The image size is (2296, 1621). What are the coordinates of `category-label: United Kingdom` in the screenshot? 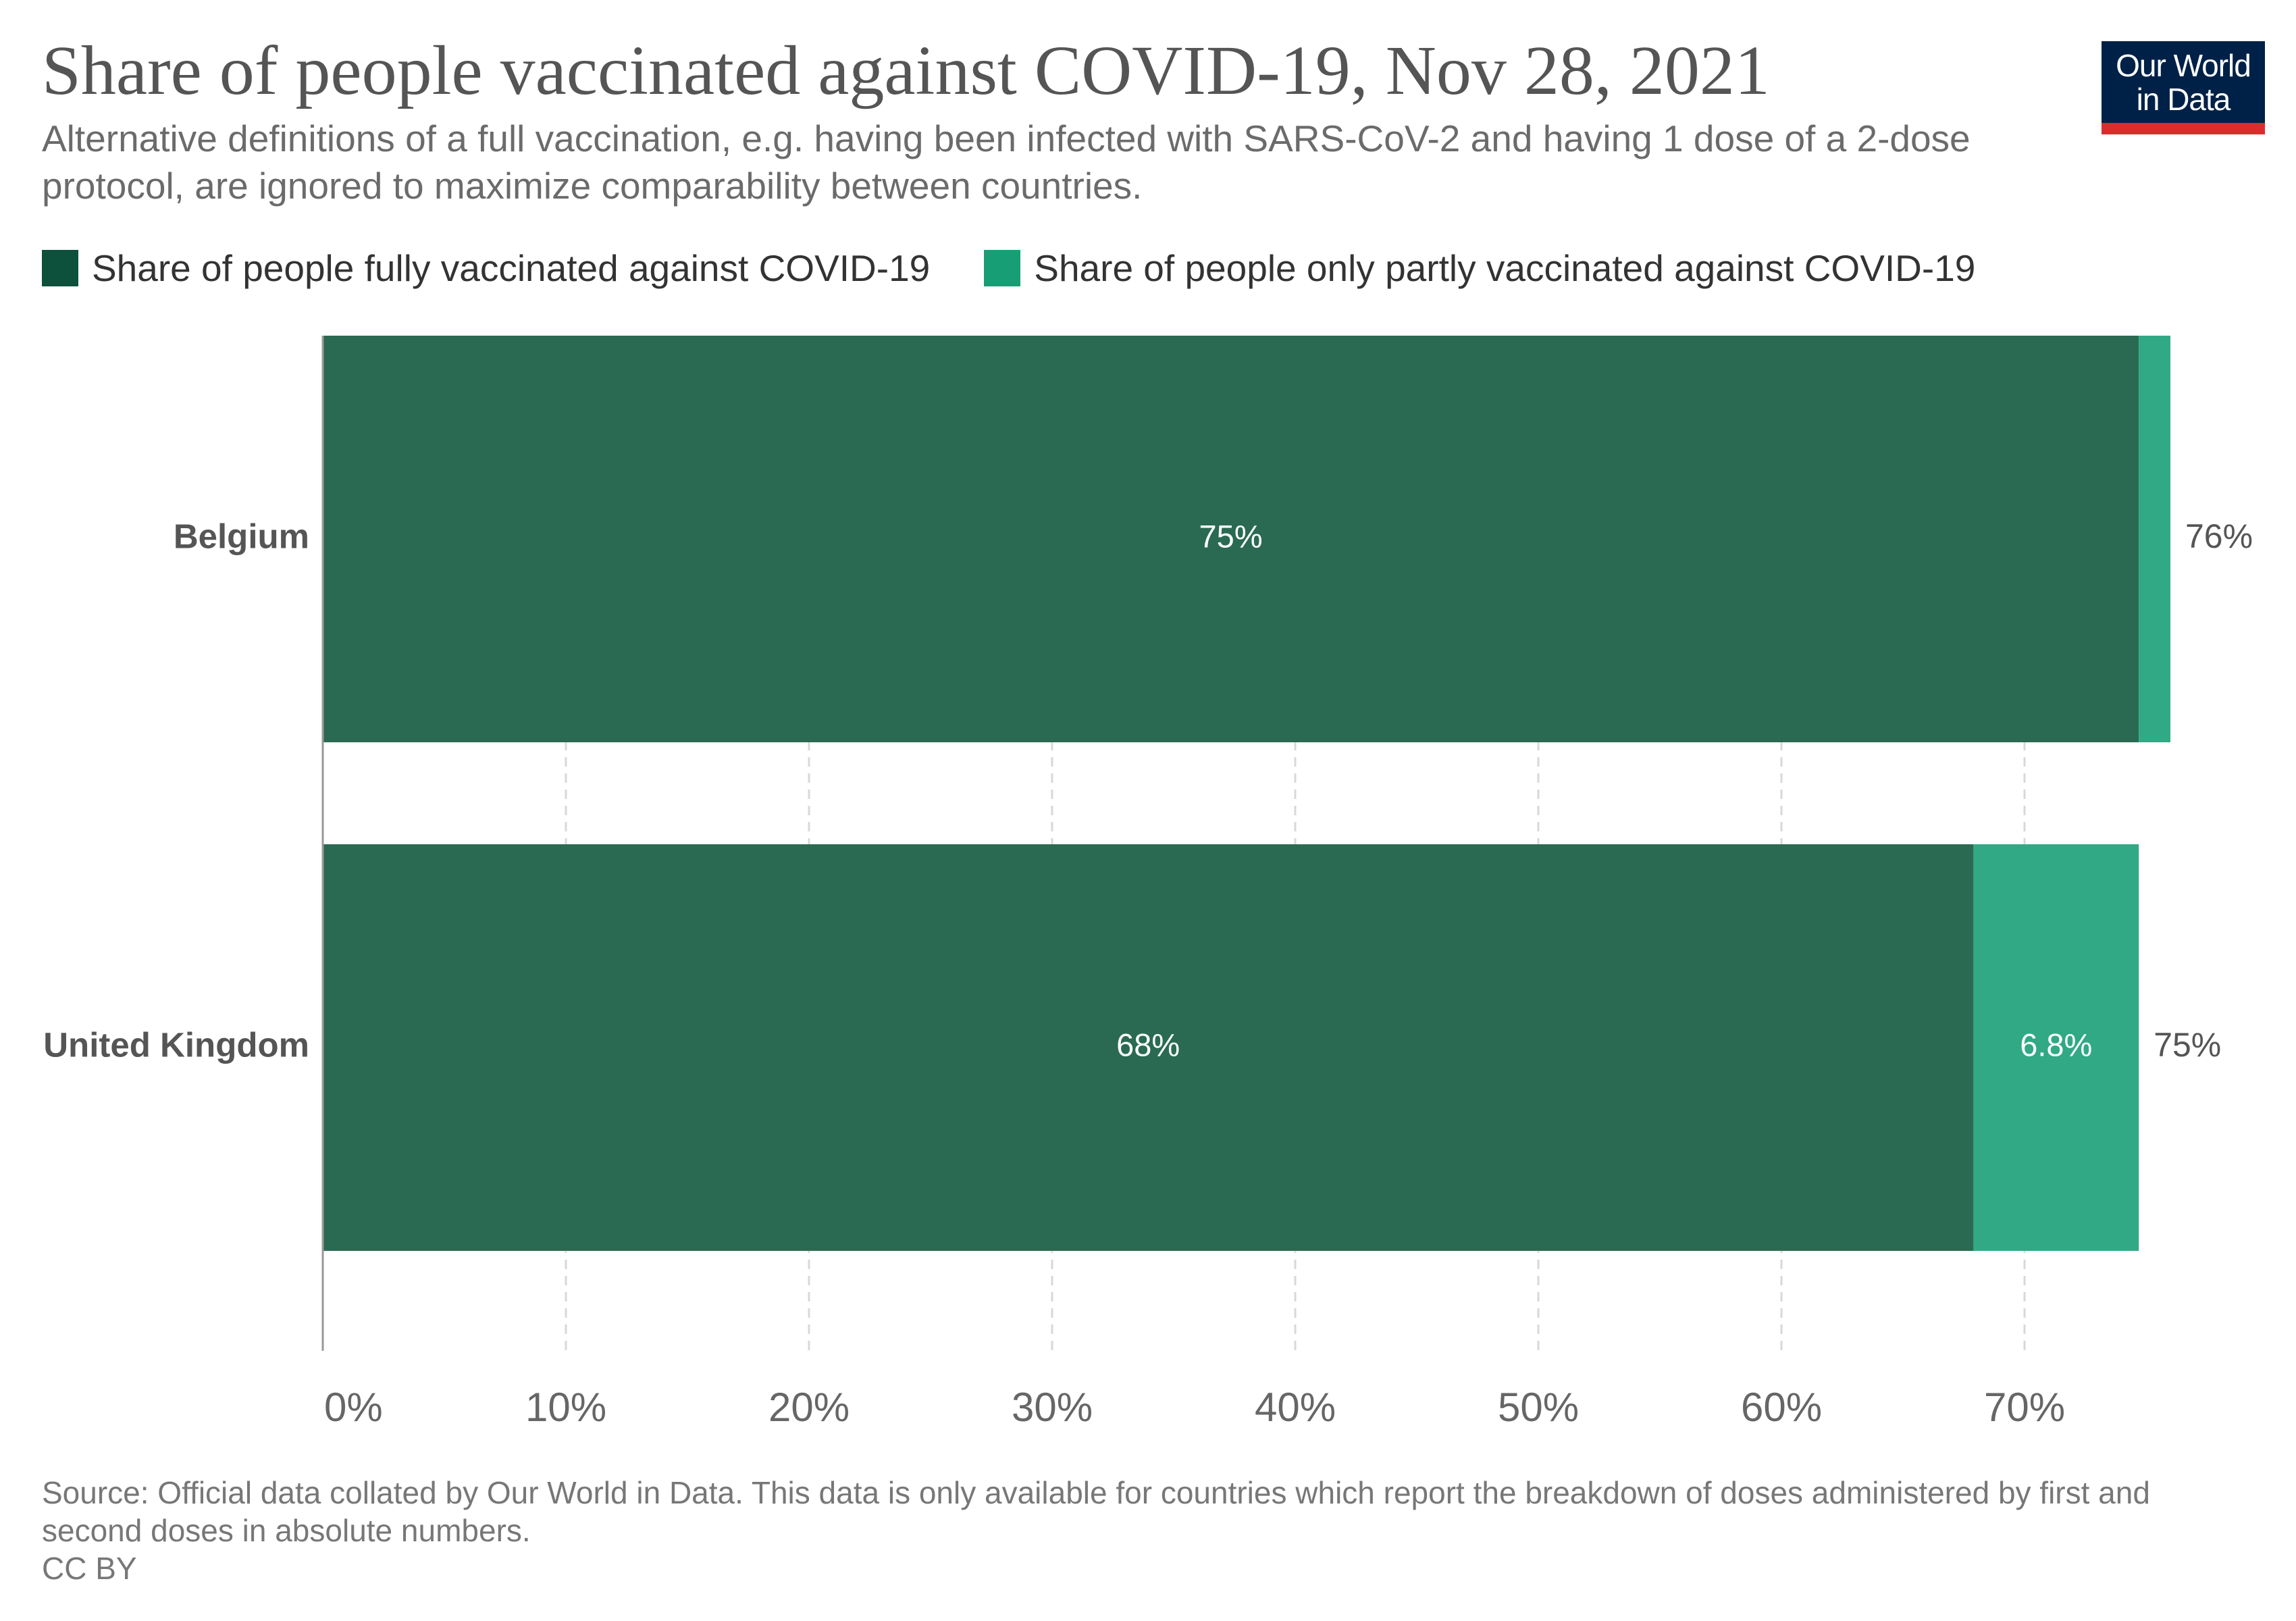 It's located at (176, 1044).